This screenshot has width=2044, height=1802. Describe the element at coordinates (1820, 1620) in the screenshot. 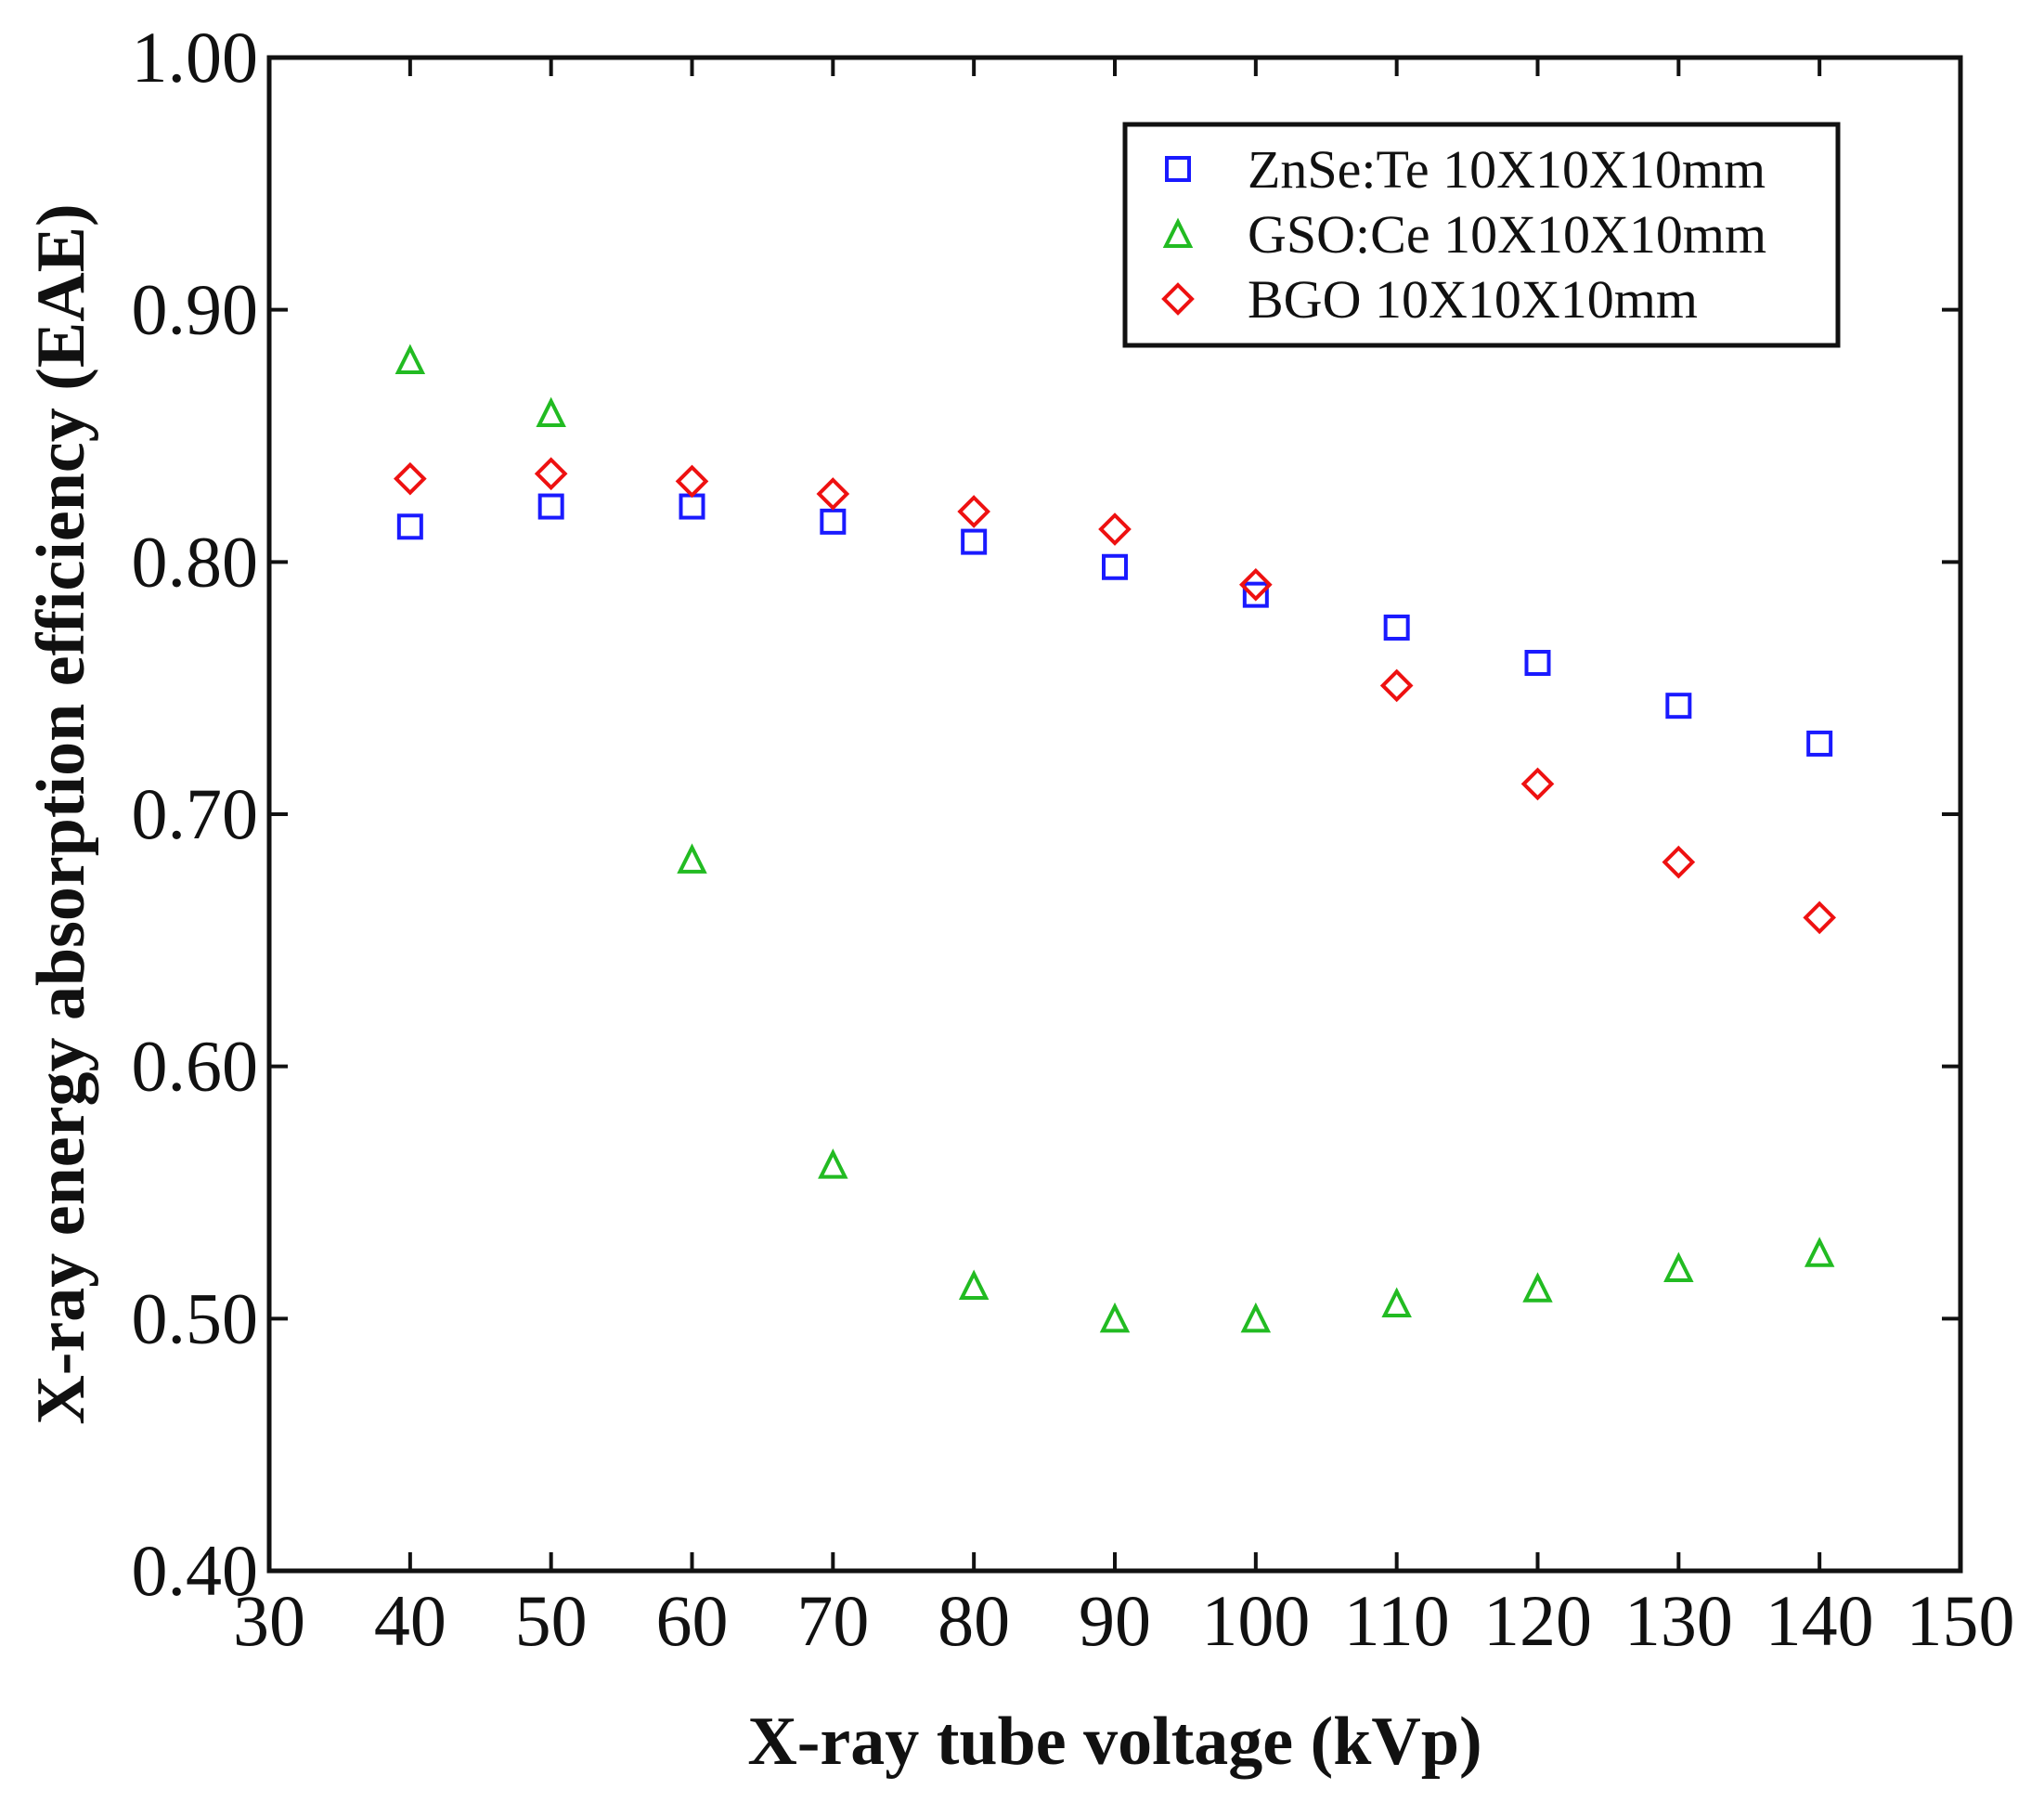

I see `x-tick-label: 140` at that location.